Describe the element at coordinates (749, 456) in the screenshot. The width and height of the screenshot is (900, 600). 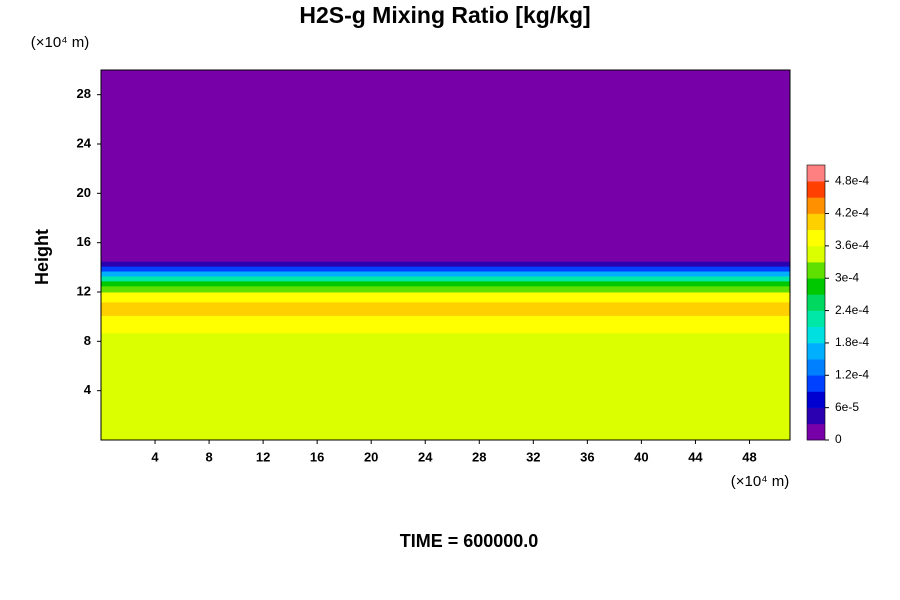
I see `x-tick-label: 48` at that location.